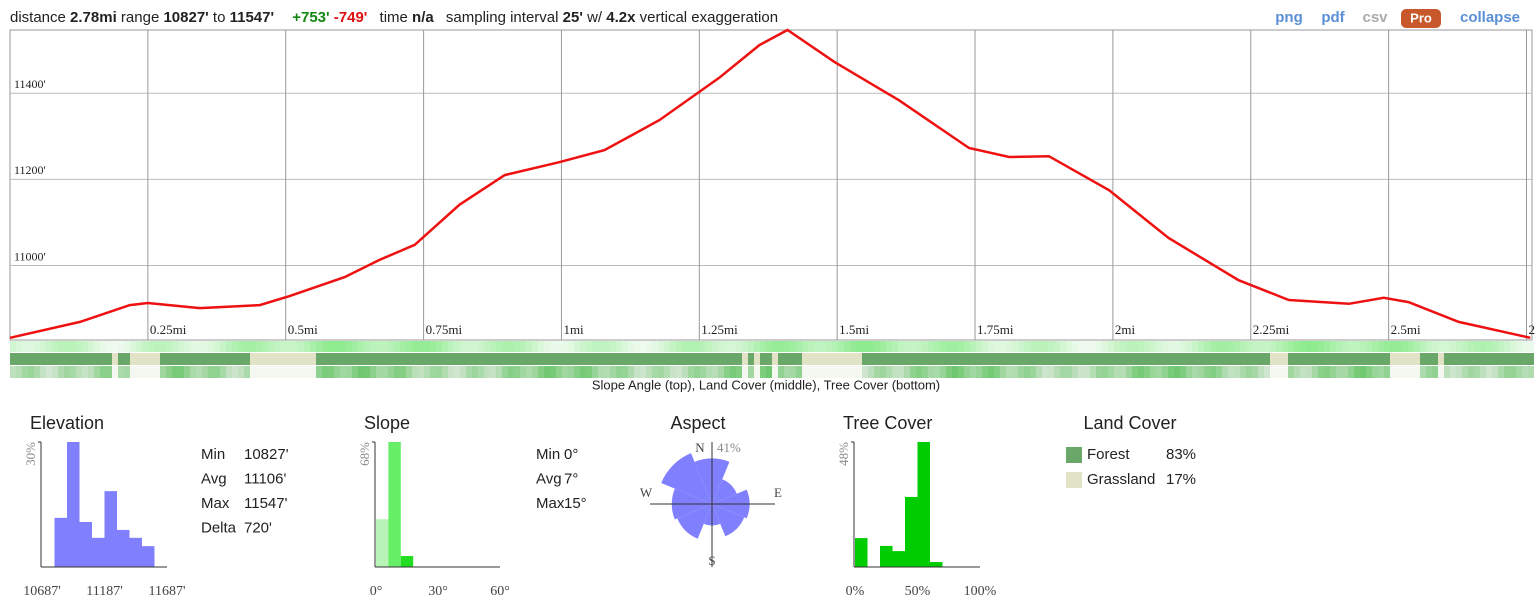 This screenshot has width=1536, height=610. What do you see at coordinates (258, 527) in the screenshot?
I see `stat-value: 720'` at bounding box center [258, 527].